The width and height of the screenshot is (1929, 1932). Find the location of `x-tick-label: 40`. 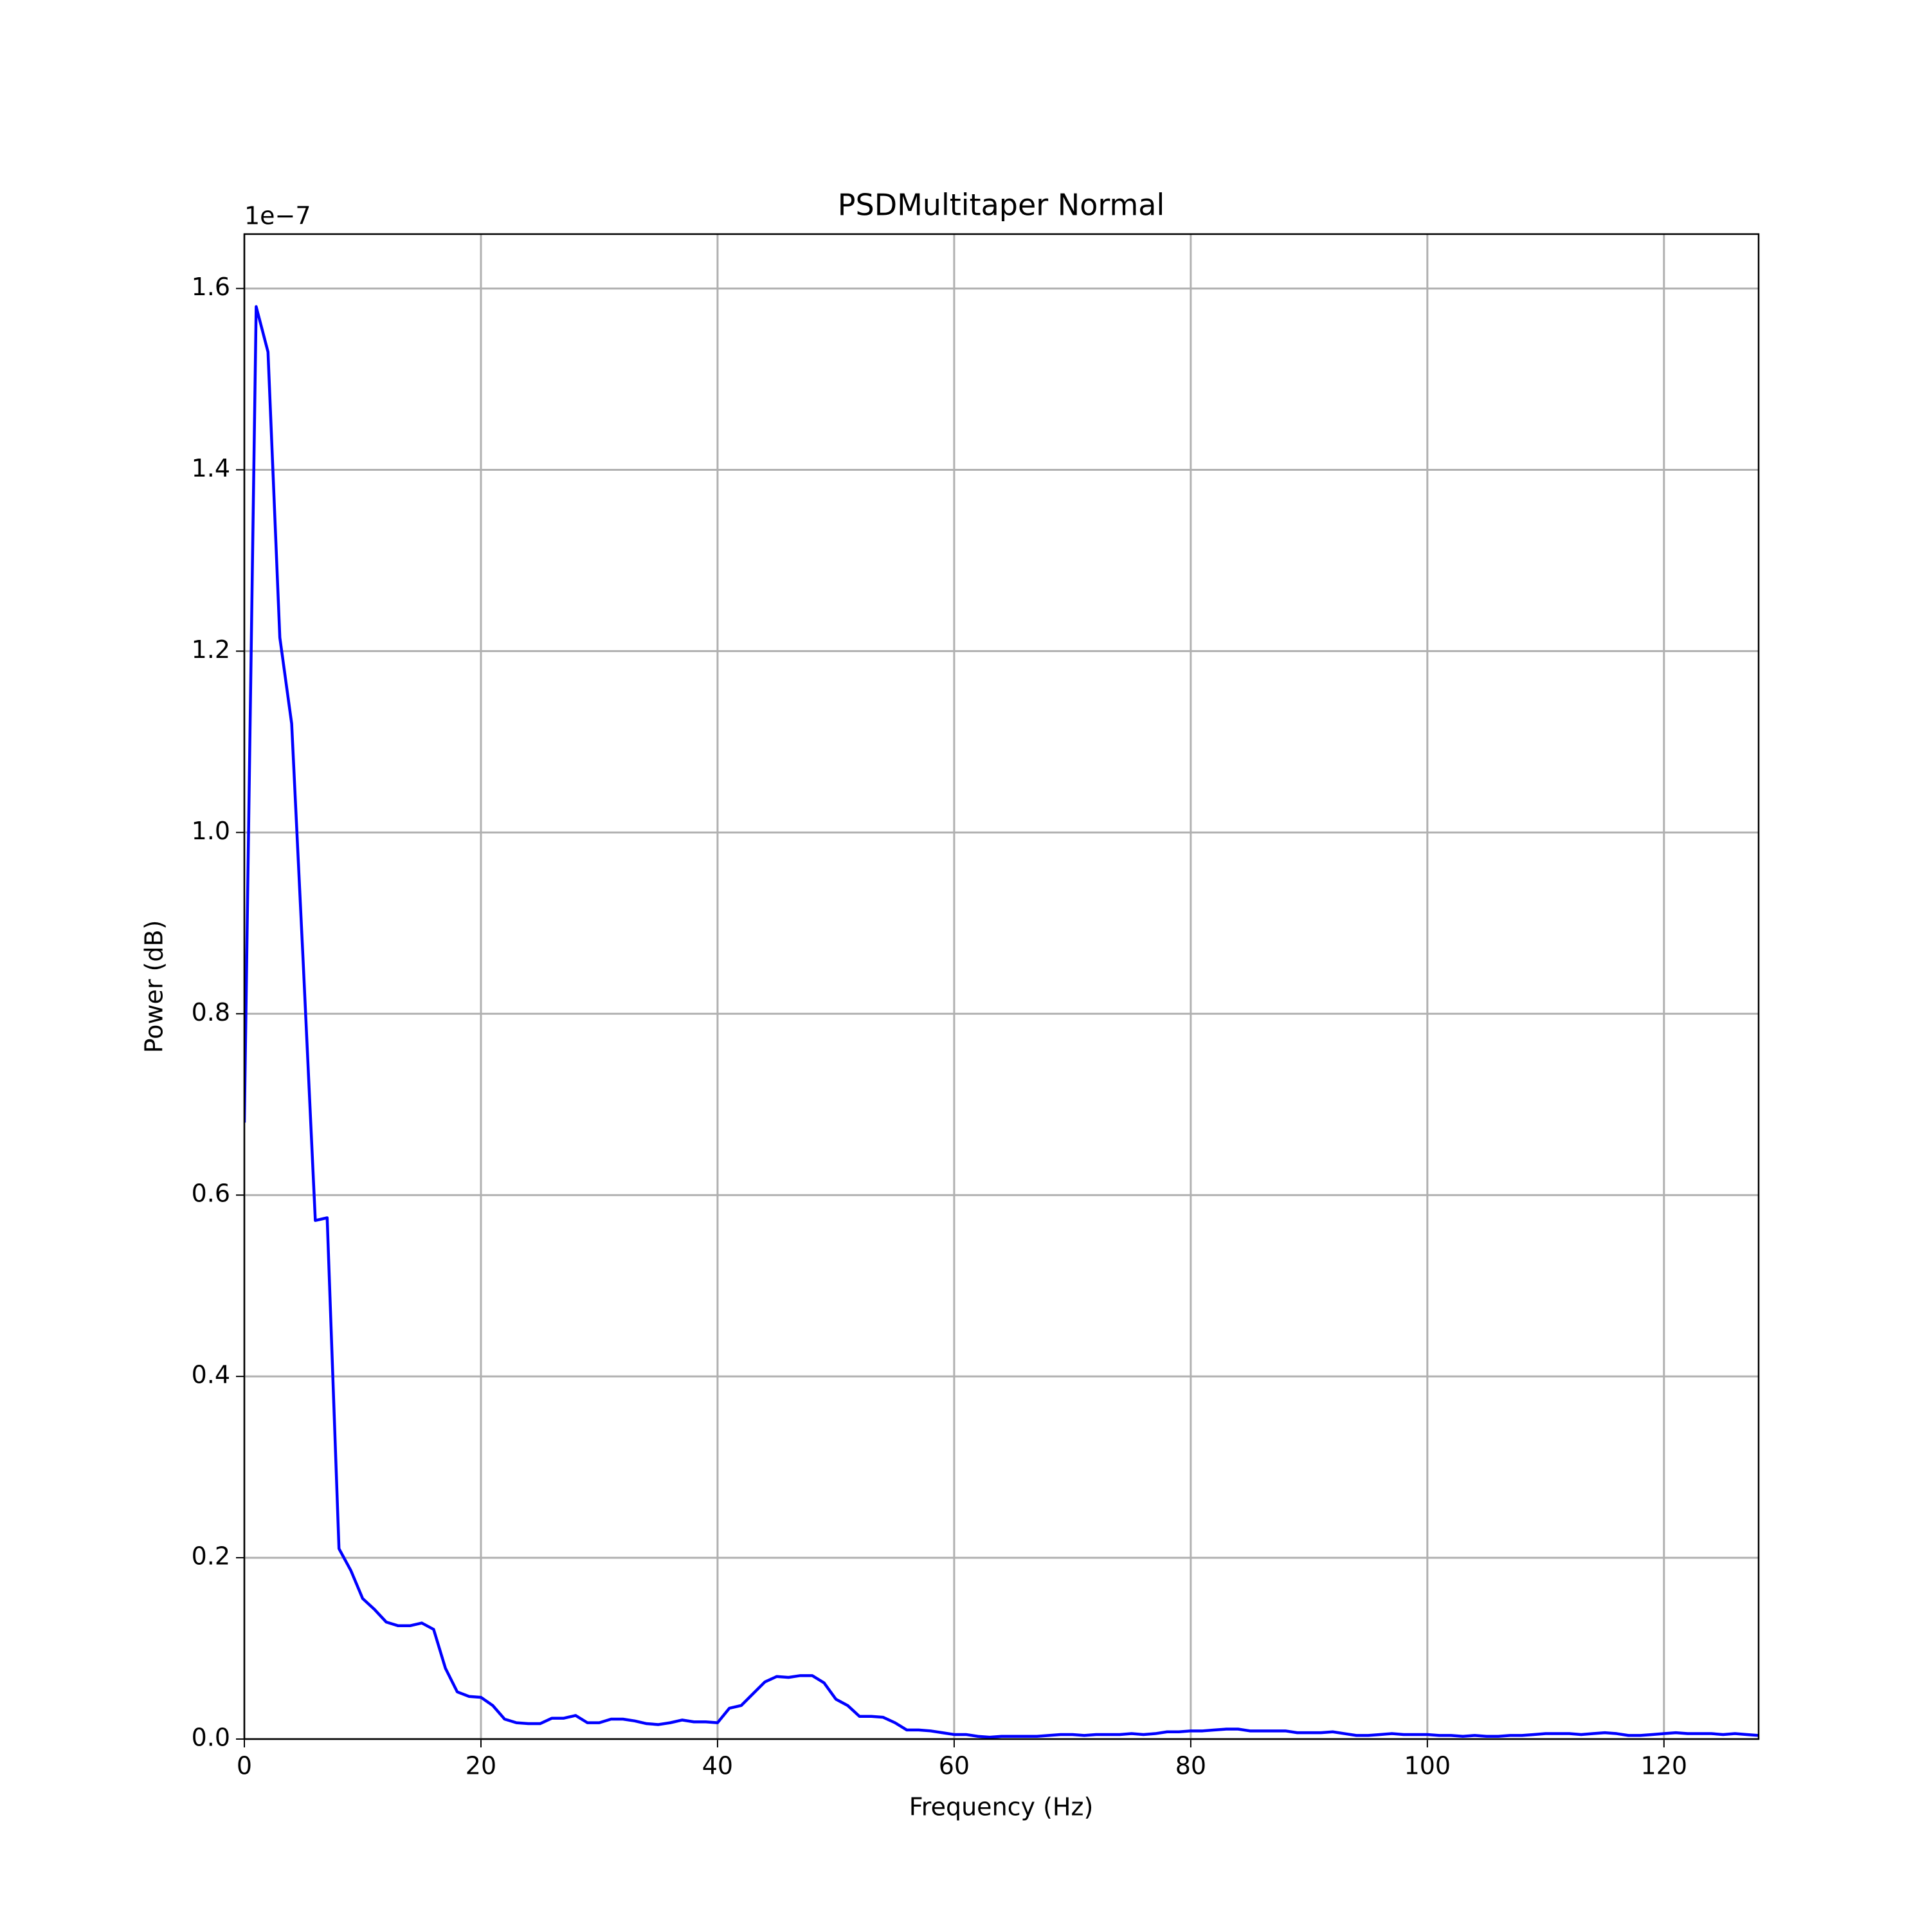

x-tick-label: 40 is located at coordinates (717, 1766).